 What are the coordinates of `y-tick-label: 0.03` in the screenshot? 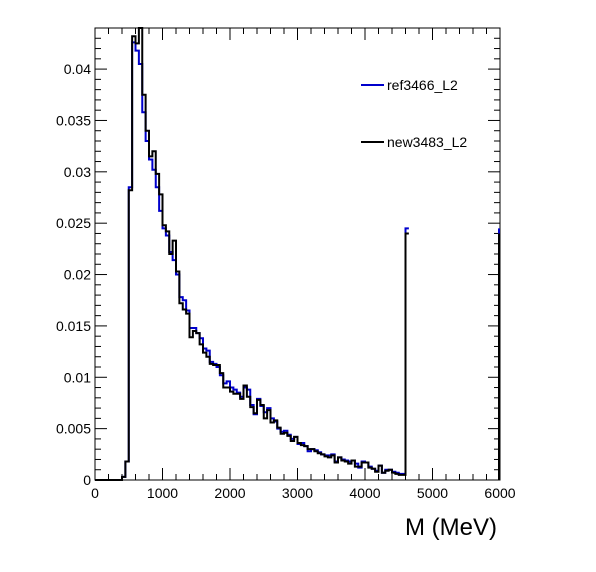 It's located at (77, 172).